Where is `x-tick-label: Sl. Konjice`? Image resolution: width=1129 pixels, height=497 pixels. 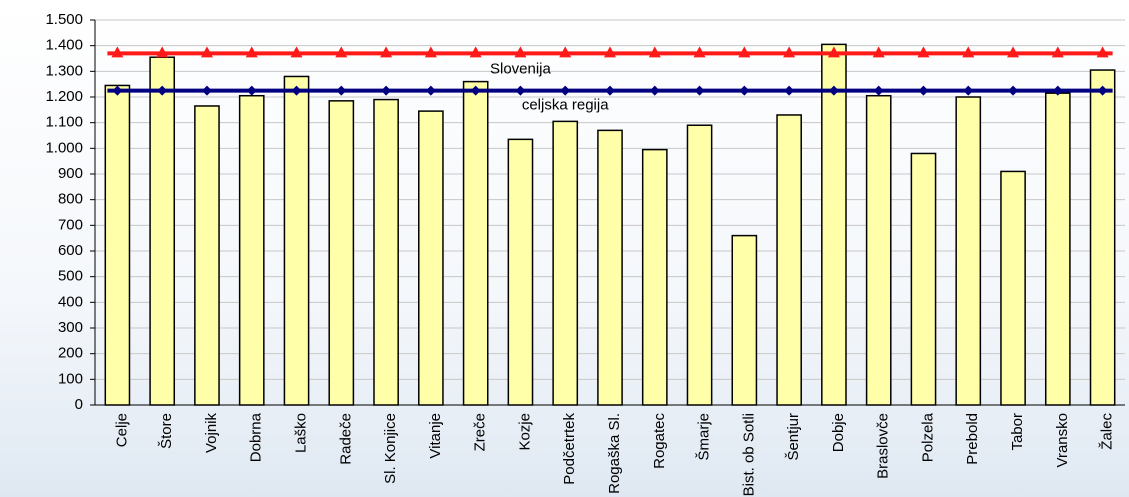 x-tick-label: Sl. Konjice is located at coordinates (390, 448).